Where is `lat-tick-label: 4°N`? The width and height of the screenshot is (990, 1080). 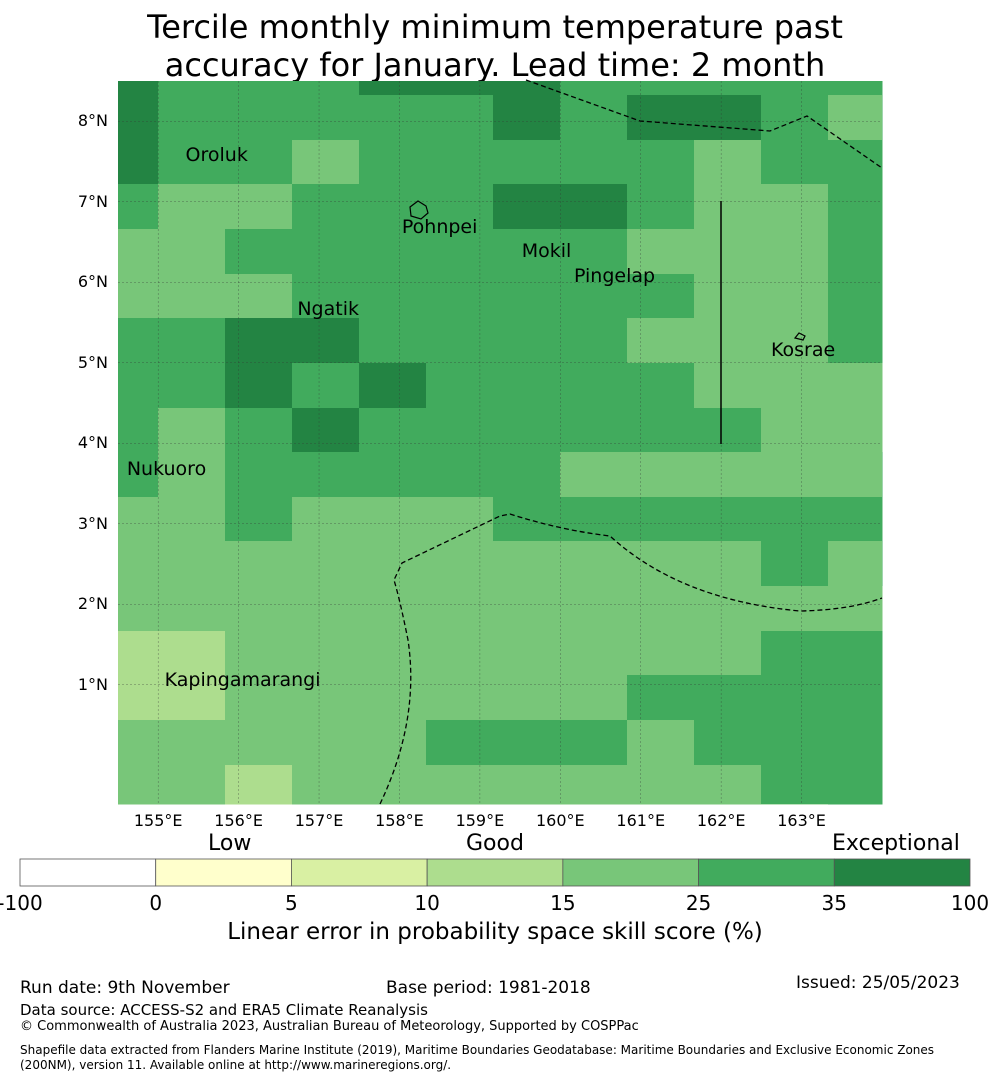
lat-tick-label: 4°N is located at coordinates (92, 443).